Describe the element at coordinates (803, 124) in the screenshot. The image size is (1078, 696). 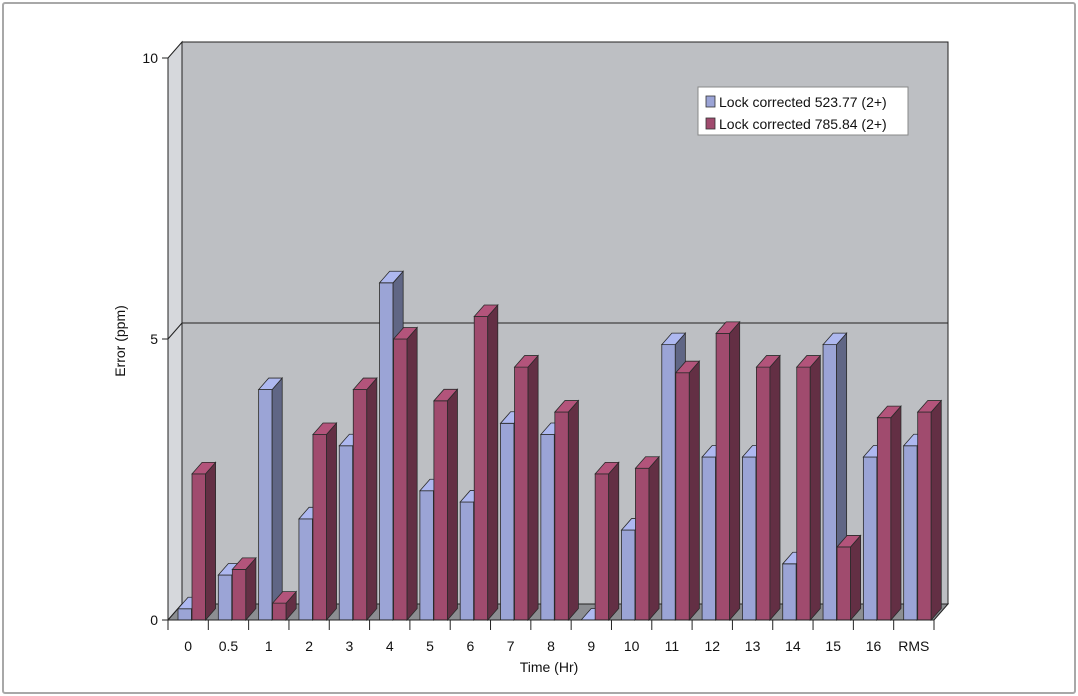
I see `legend-label-2: Lock corrected 785.84 (2+)` at that location.